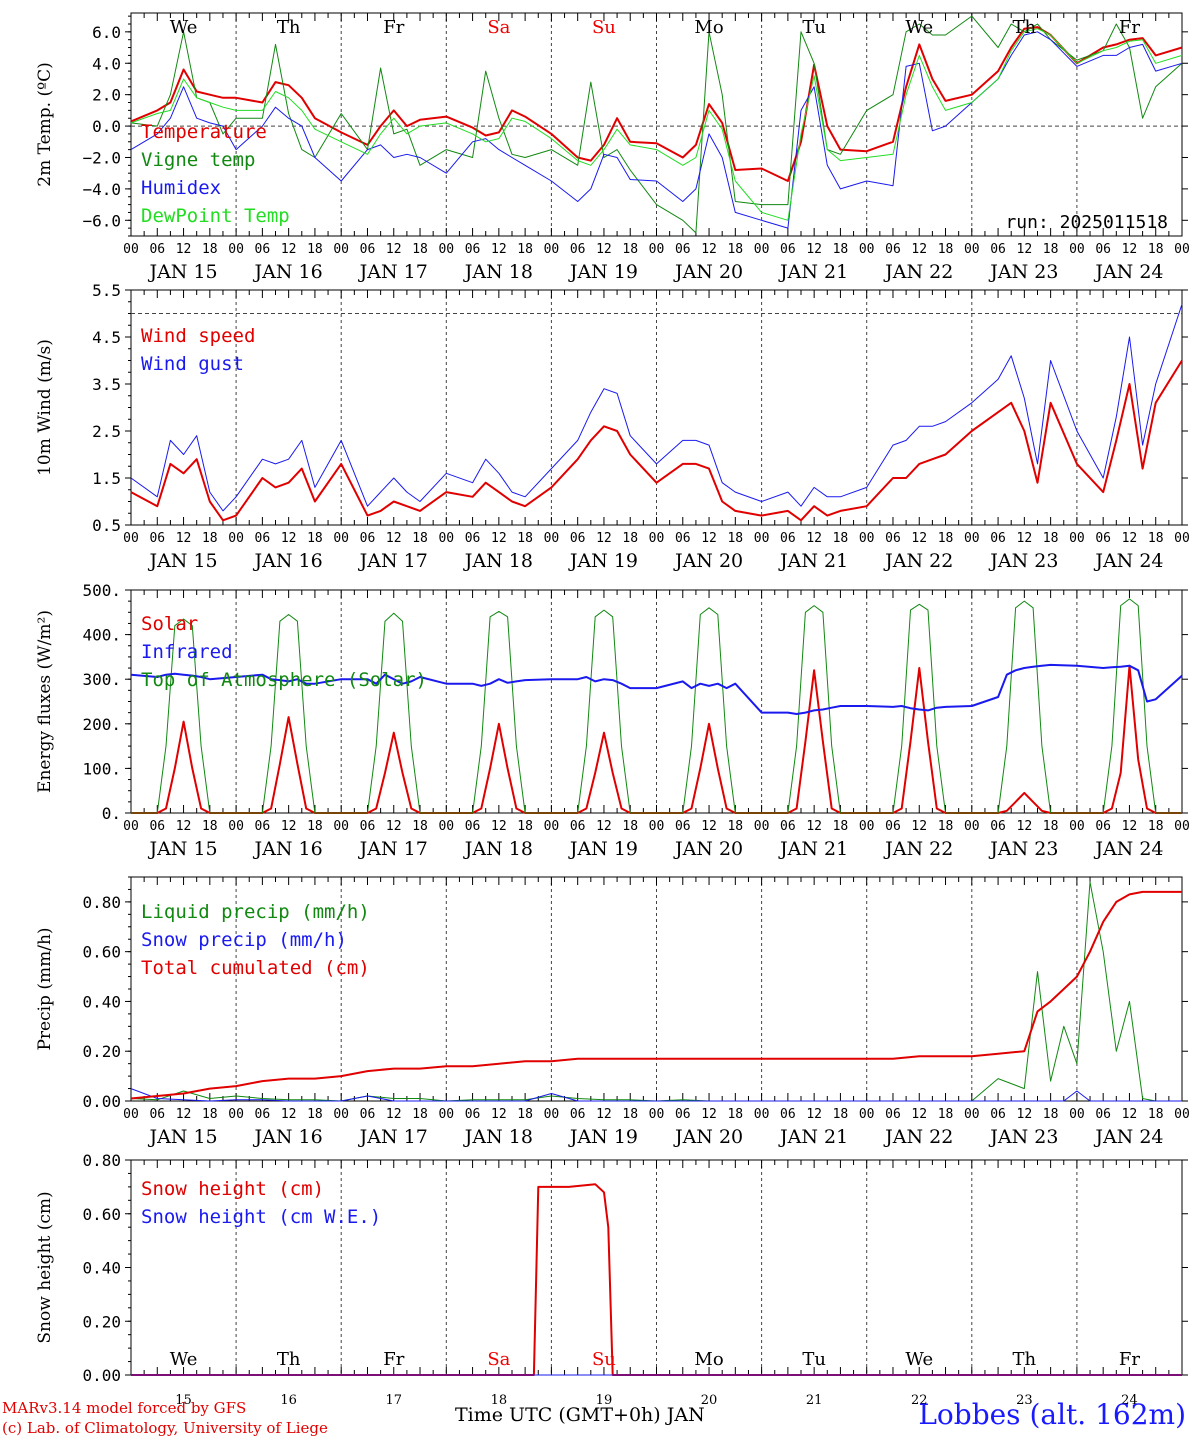 The width and height of the screenshot is (1194, 1440). Describe the element at coordinates (604, 1400) in the screenshot. I see `snow-date-label: 19` at that location.